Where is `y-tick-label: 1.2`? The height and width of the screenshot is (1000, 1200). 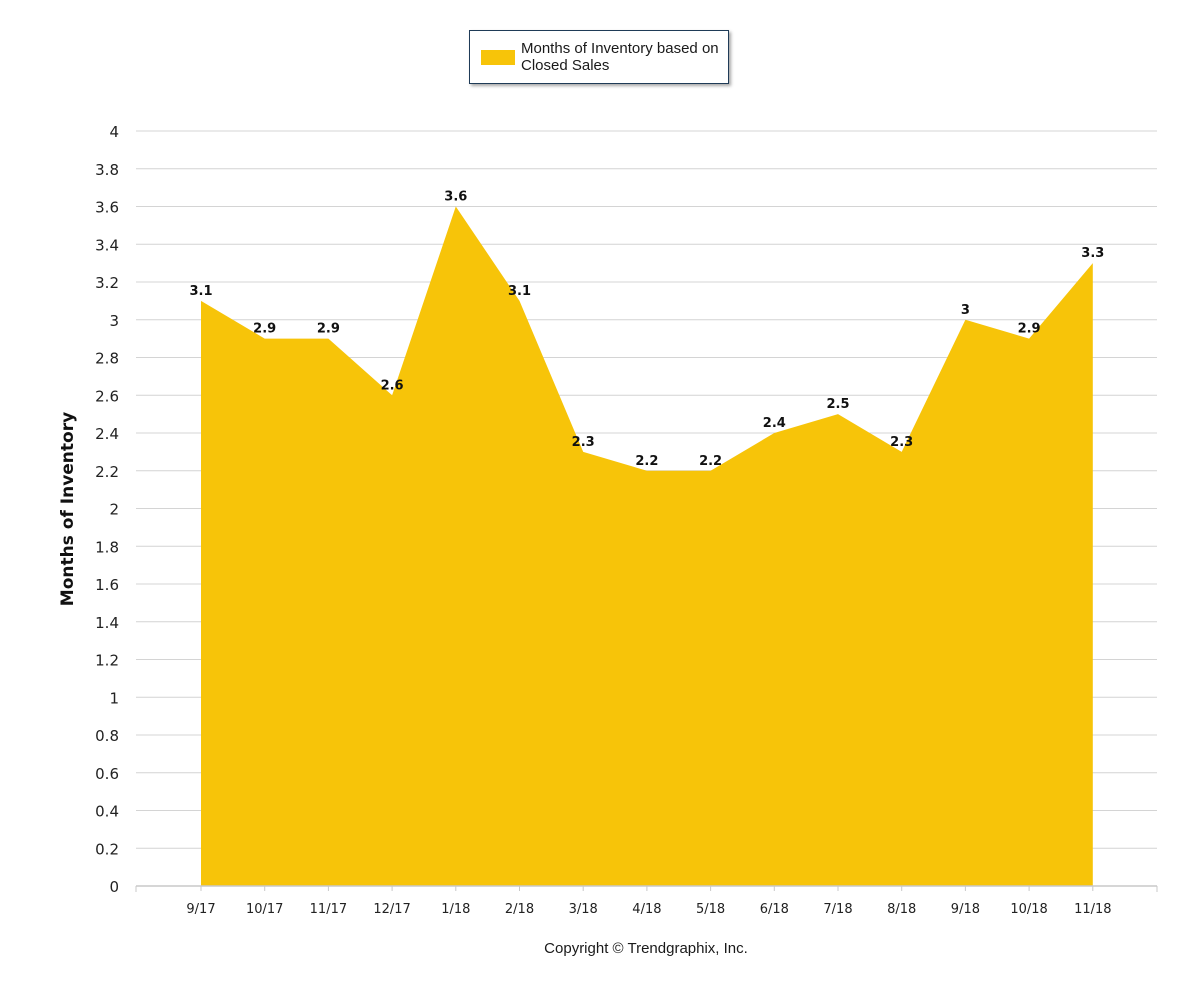
y-tick-label: 1.2 is located at coordinates (107, 661).